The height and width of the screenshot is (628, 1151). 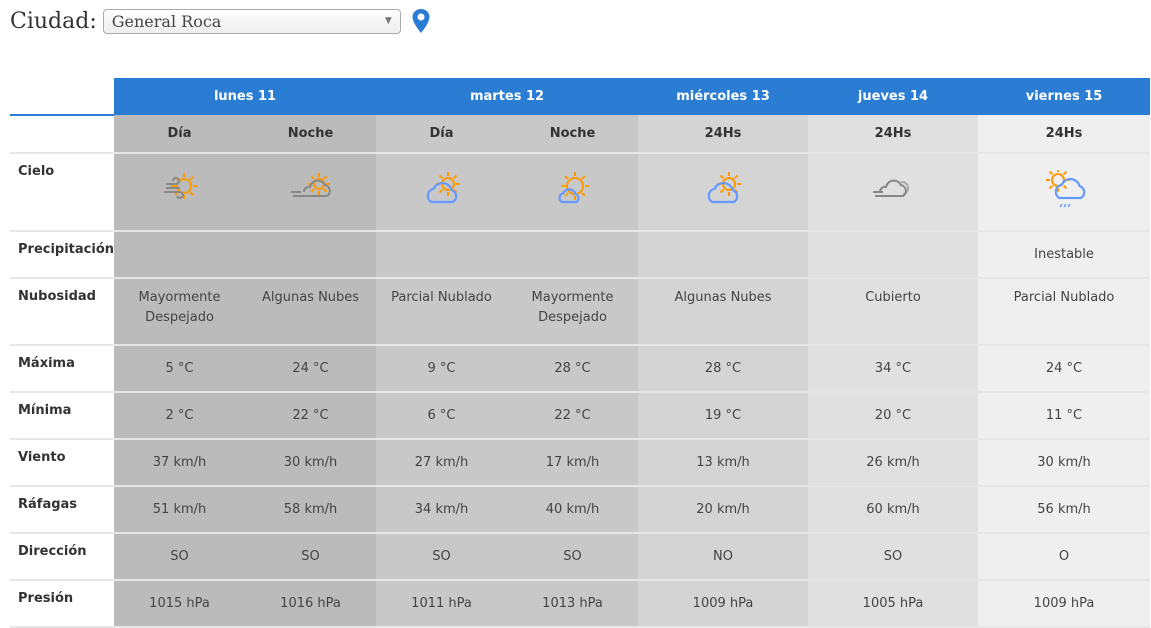 I want to click on row-direccion: Dirección SO SO SO SO NO SO O, so click(x=580, y=557).